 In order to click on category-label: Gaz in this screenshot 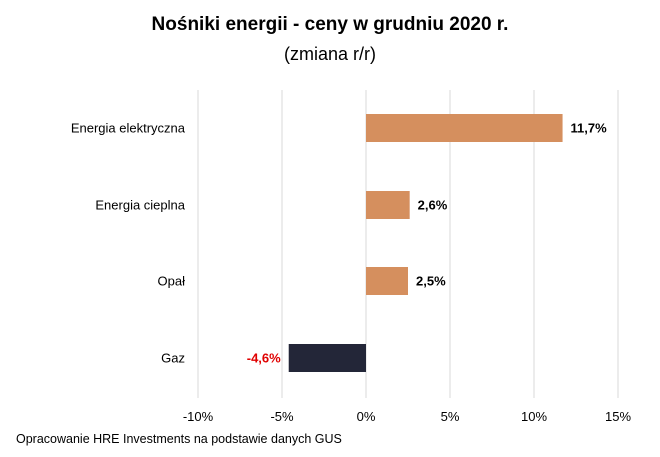, I will do `click(173, 358)`.